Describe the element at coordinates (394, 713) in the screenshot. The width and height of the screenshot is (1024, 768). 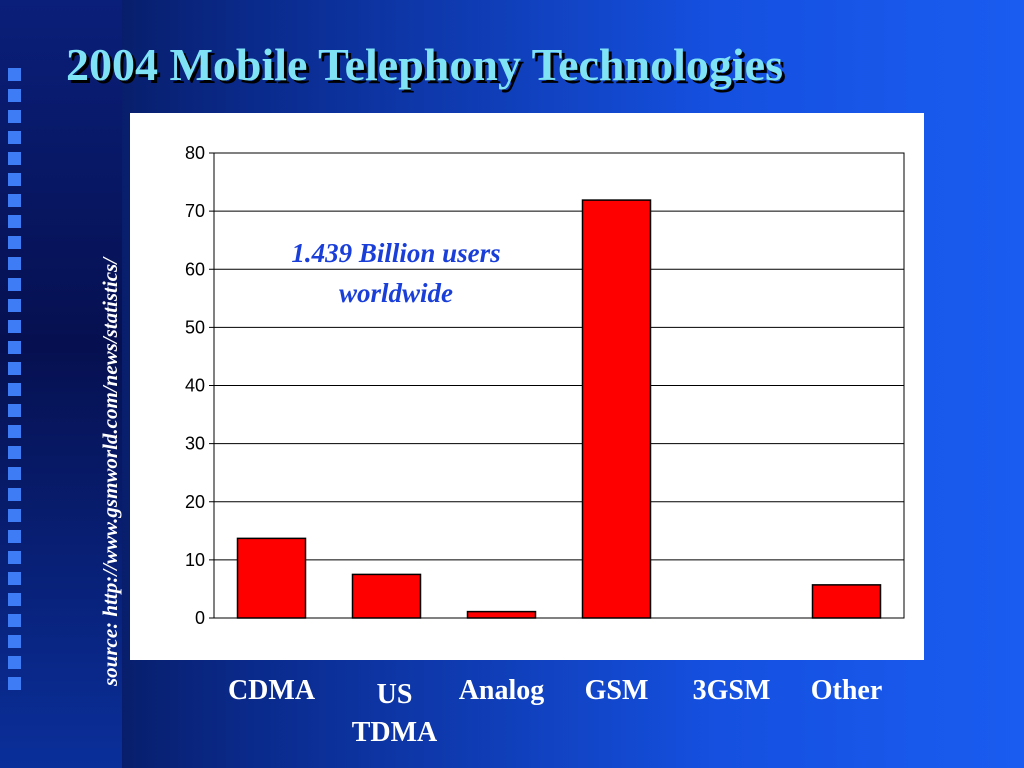
I see `category-label: US TDMA` at that location.